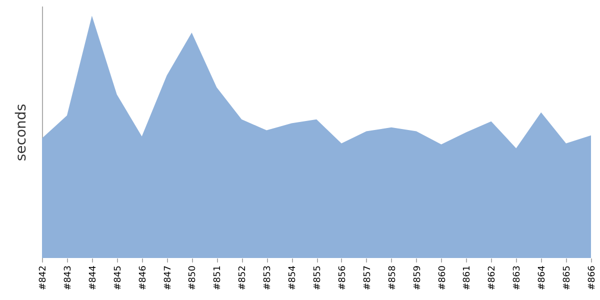  I want to click on x-tick-label: #858, so click(393, 277).